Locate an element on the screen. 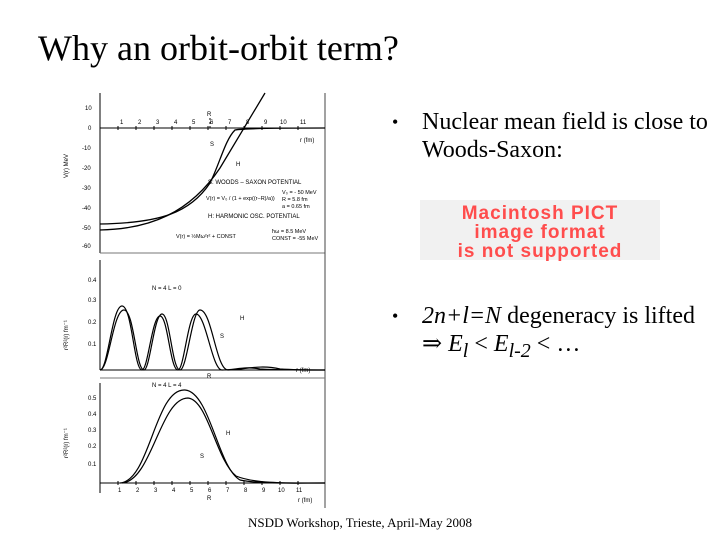 This screenshot has width=720, height=540. y-tick-top: -40 is located at coordinates (86, 209).